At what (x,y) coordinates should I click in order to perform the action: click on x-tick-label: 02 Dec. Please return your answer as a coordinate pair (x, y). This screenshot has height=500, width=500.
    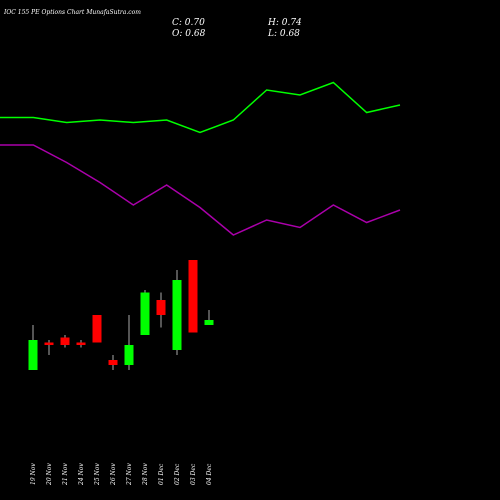
    Looking at the image, I should click on (177, 474).